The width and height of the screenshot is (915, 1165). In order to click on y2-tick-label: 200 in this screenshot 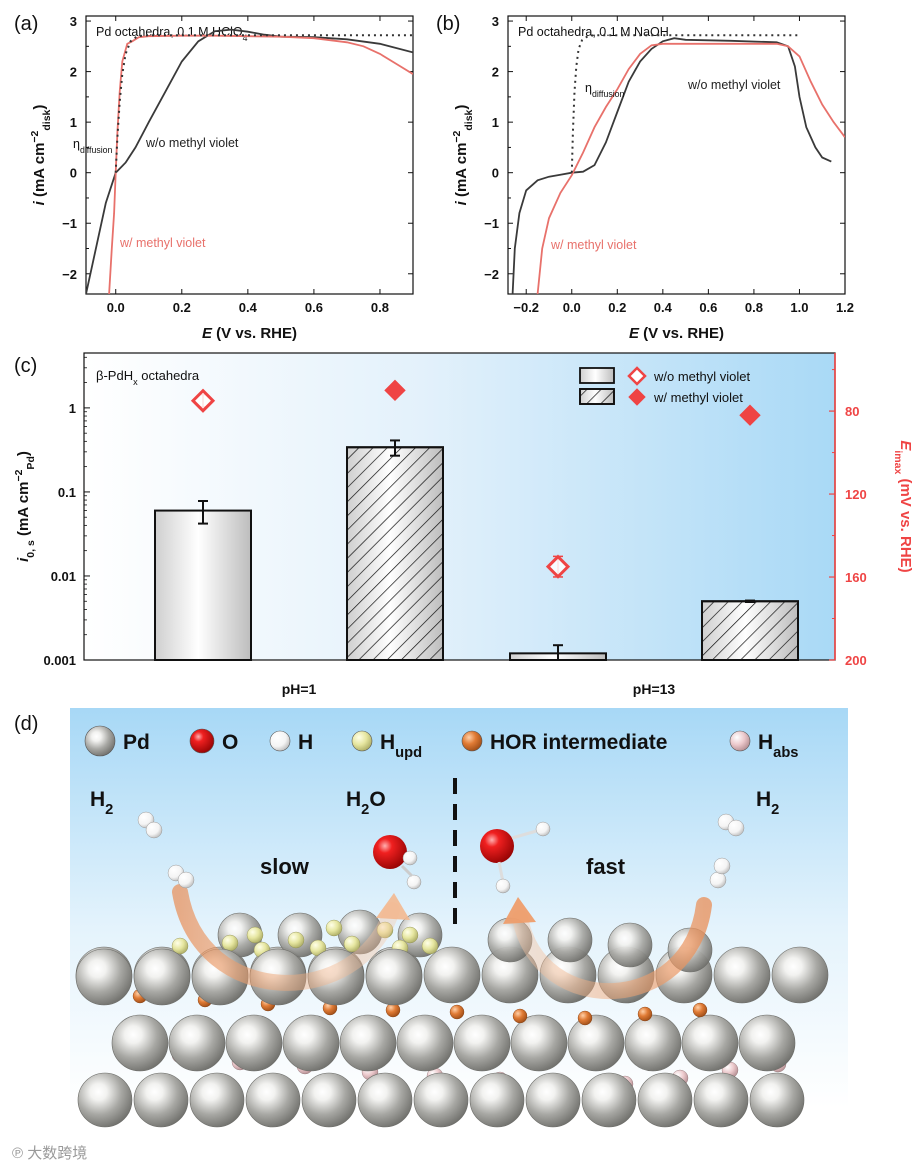, I will do `click(856, 660)`.